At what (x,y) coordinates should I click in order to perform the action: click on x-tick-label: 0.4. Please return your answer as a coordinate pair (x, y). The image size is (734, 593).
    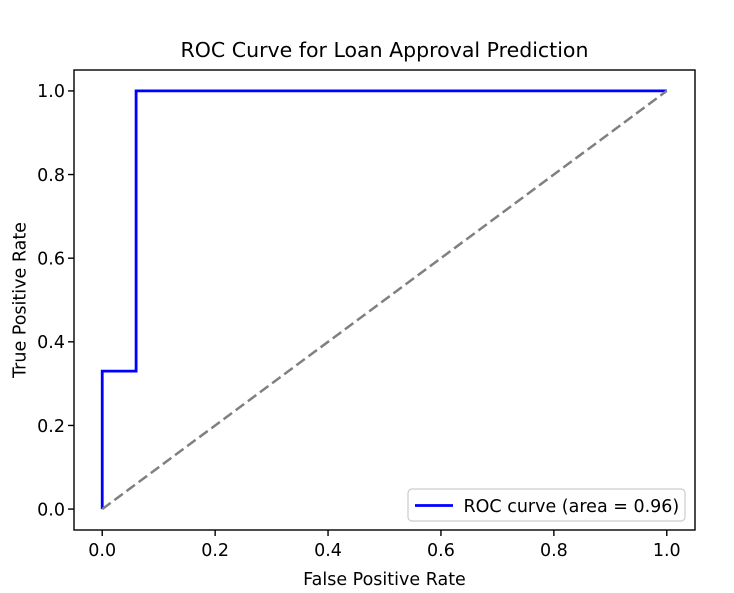
    Looking at the image, I should click on (328, 551).